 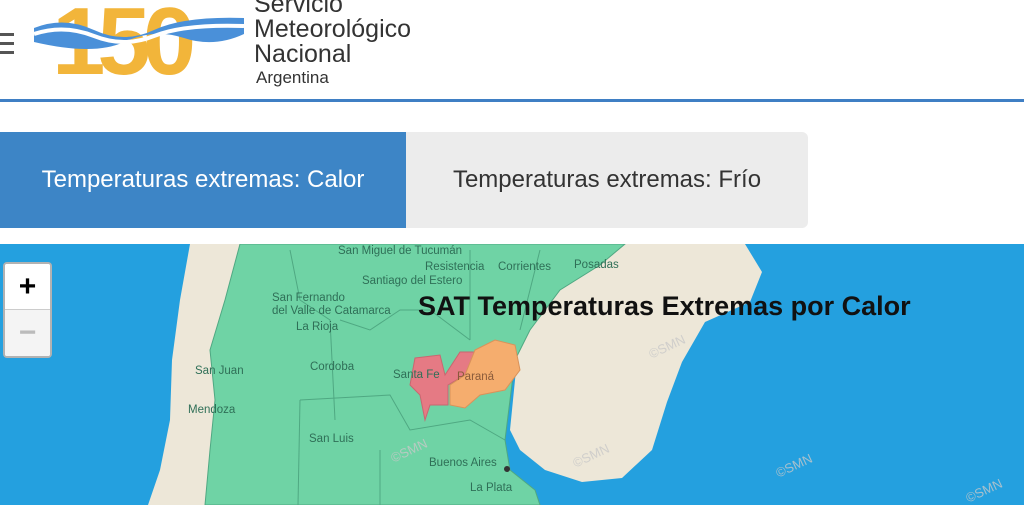 I want to click on smn-150-logo: 150, so click(x=141, y=40).